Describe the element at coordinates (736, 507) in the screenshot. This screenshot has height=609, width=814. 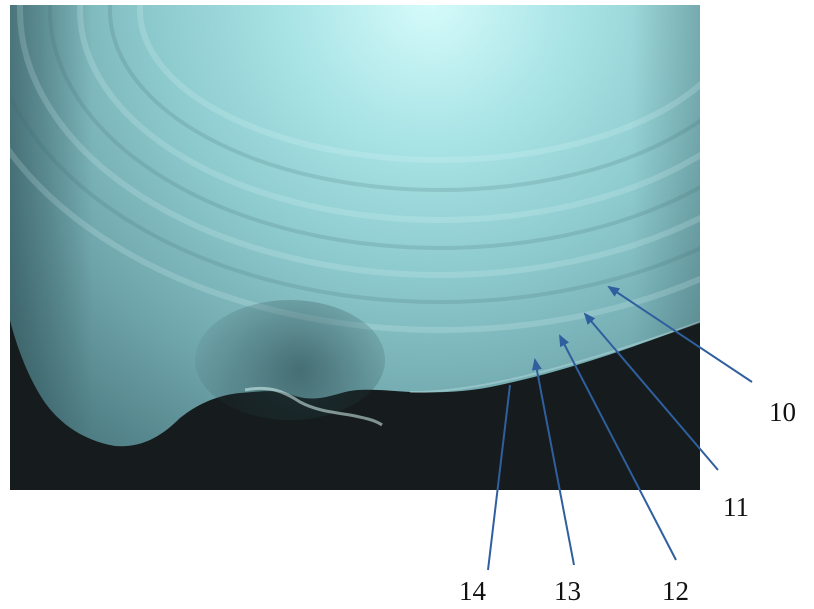
I see `label-11: 11` at that location.